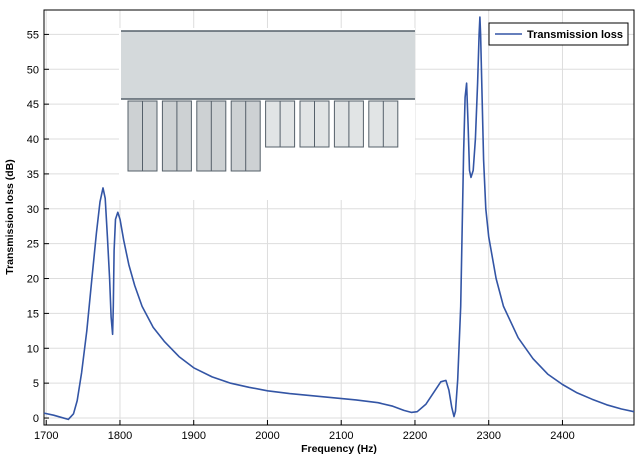 This screenshot has height=457, width=638. Describe the element at coordinates (33, 210) in the screenshot. I see `y-tick-label: 30` at that location.